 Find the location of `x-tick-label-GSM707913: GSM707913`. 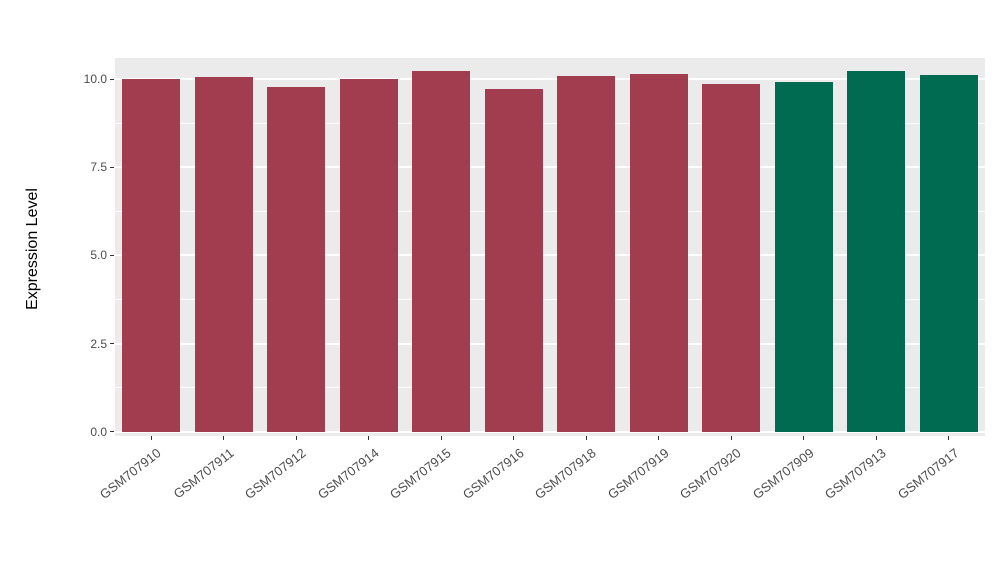

x-tick-label-GSM707913: GSM707913 is located at coordinates (855, 473).